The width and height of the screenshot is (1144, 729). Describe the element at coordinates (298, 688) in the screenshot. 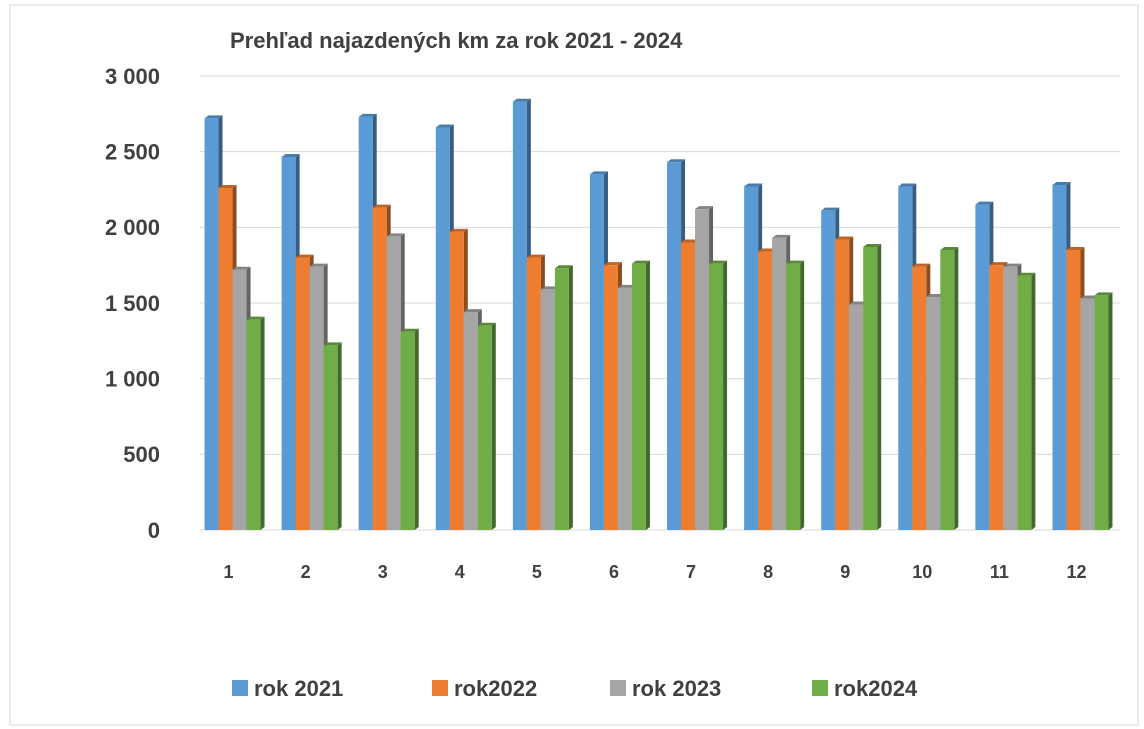

I see `legend-label: rok 2021` at that location.